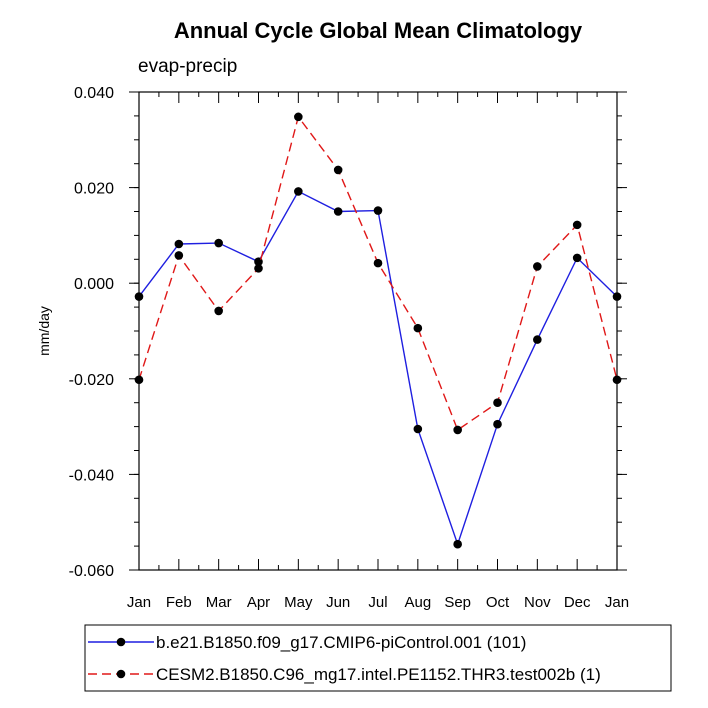 The height and width of the screenshot is (708, 708). Describe the element at coordinates (179, 602) in the screenshot. I see `x-tick-label: Feb` at that location.